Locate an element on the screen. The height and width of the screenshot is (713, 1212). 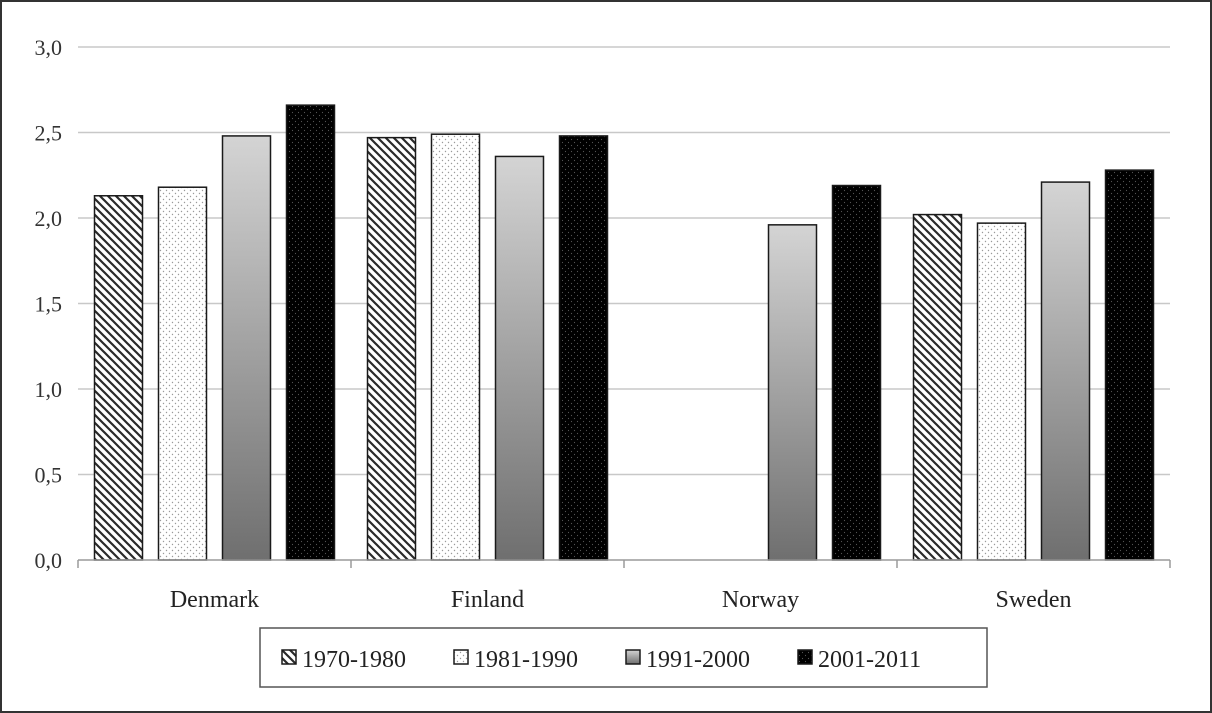
bar-norway-2001-2011 is located at coordinates (856, 372).